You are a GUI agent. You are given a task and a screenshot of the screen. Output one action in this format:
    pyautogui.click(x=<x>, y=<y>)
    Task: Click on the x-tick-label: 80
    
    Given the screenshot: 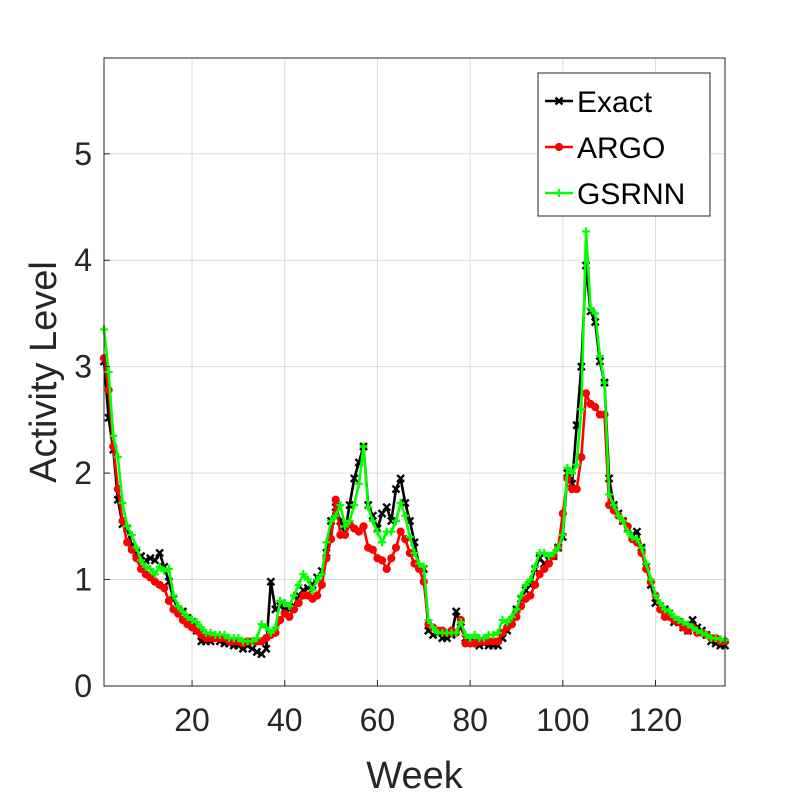 What is the action you would take?
    pyautogui.click(x=470, y=720)
    